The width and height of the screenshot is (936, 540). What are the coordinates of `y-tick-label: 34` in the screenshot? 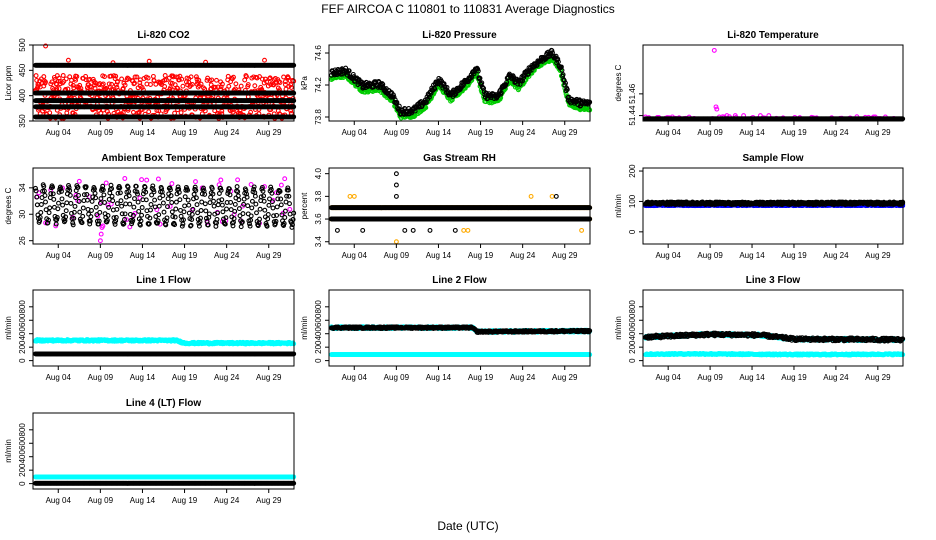 It's located at (22, 187).